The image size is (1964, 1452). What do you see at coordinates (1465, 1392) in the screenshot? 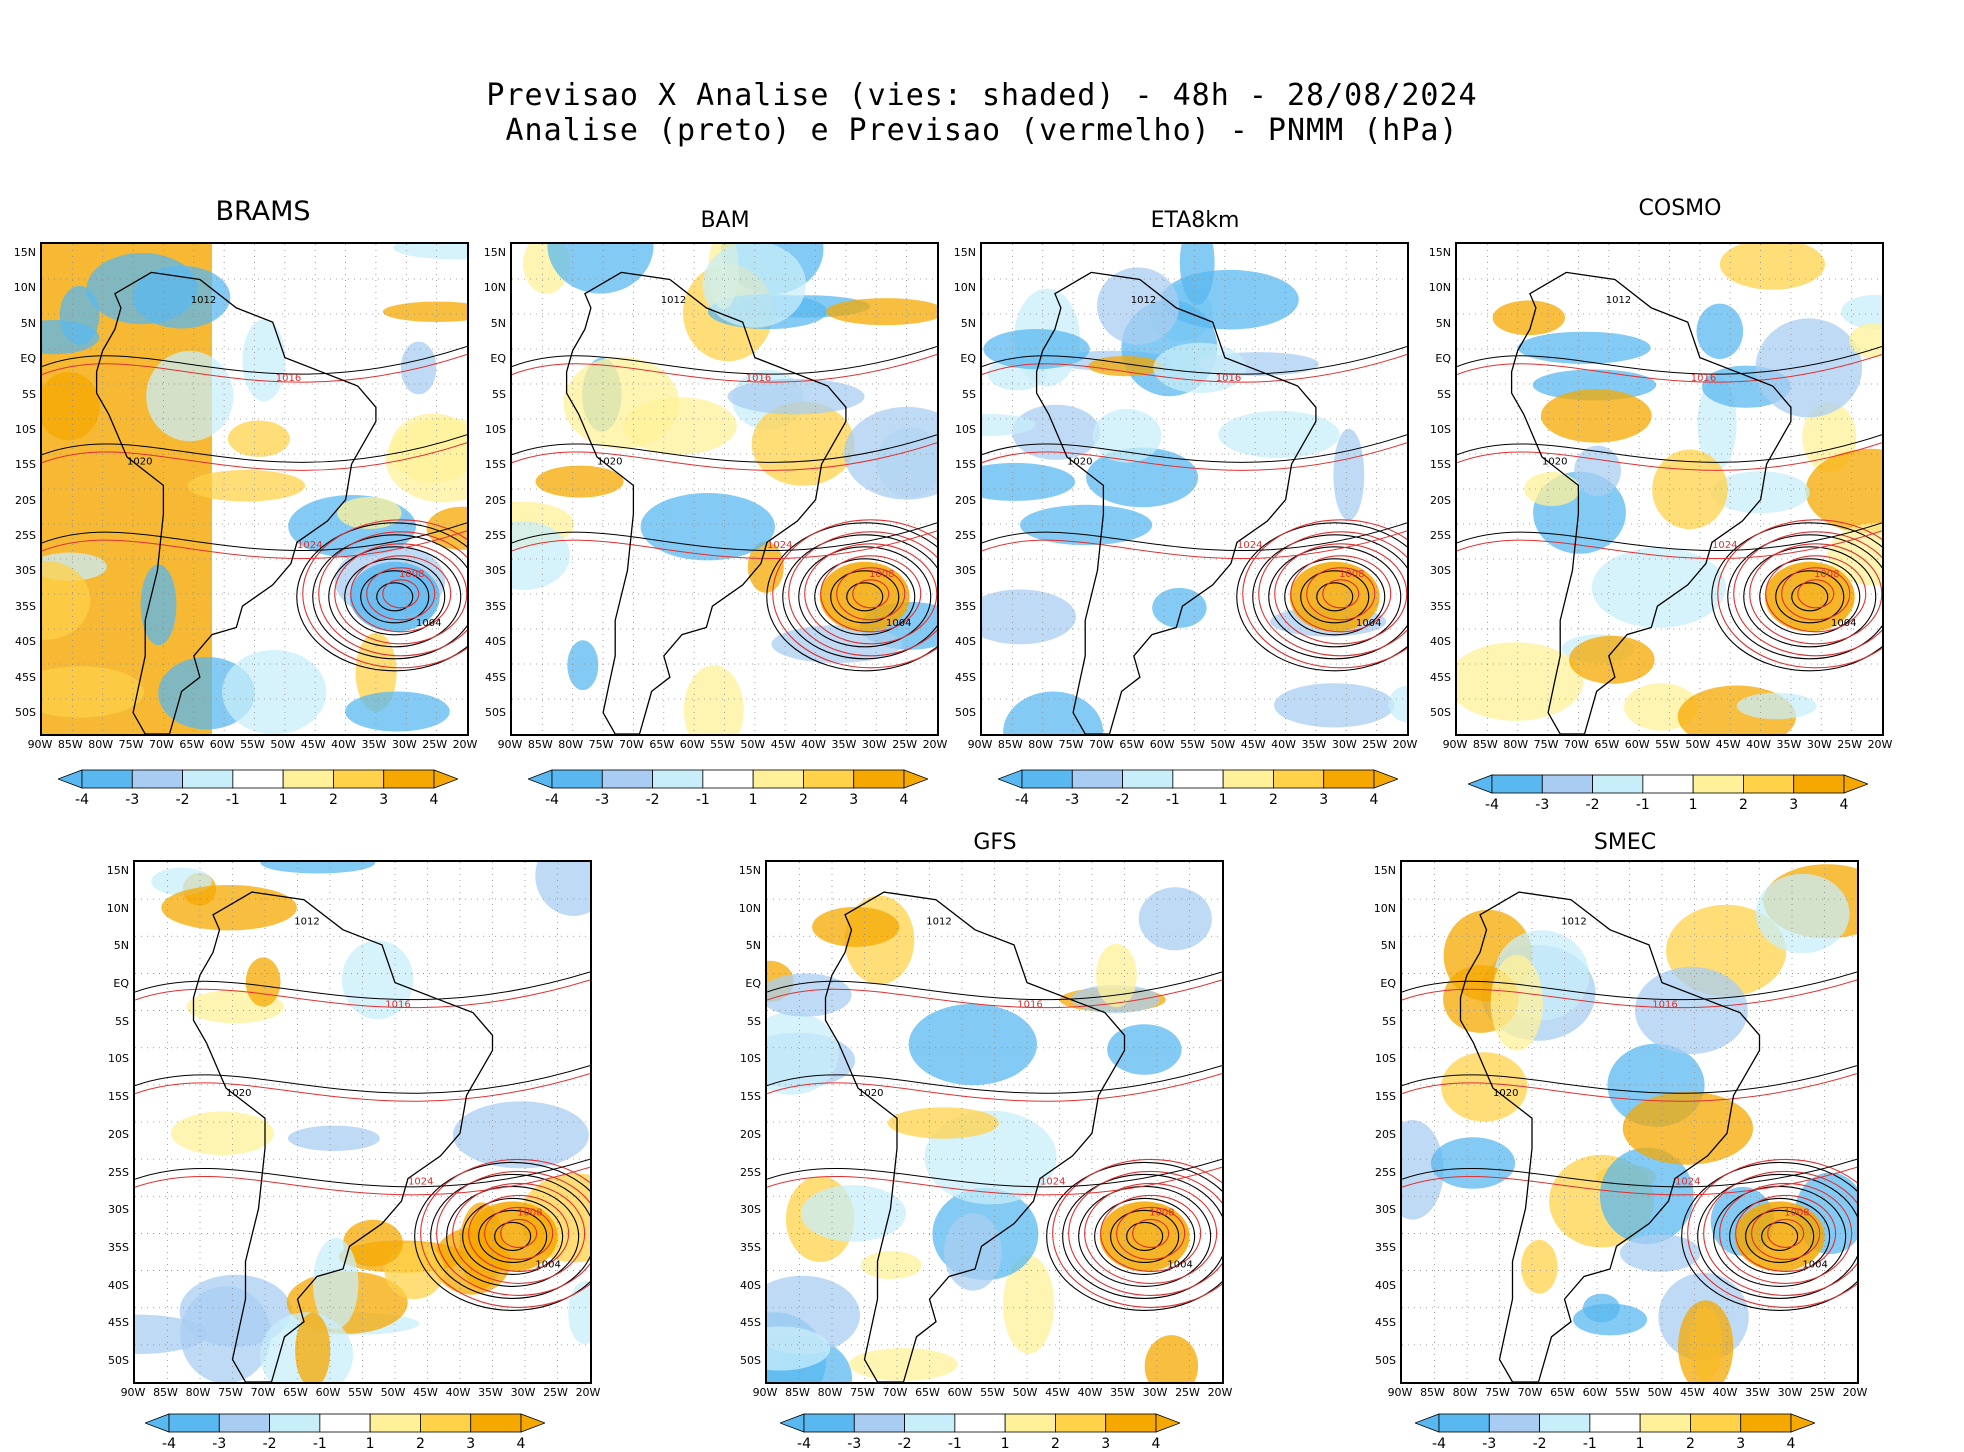
I see `lon-tick-label: 80W` at bounding box center [1465, 1392].